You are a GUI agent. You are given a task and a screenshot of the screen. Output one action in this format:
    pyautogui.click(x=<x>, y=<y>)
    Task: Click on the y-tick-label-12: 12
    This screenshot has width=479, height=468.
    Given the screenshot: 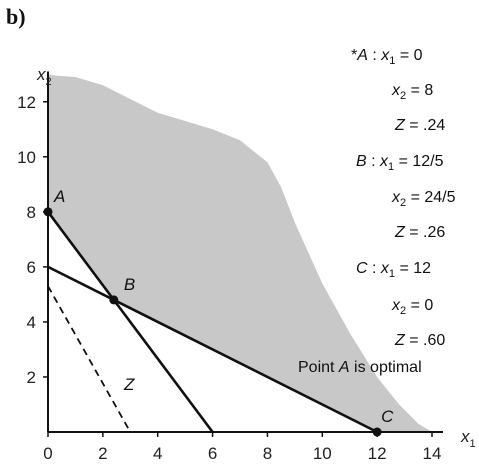 What is the action you would take?
    pyautogui.click(x=26, y=102)
    